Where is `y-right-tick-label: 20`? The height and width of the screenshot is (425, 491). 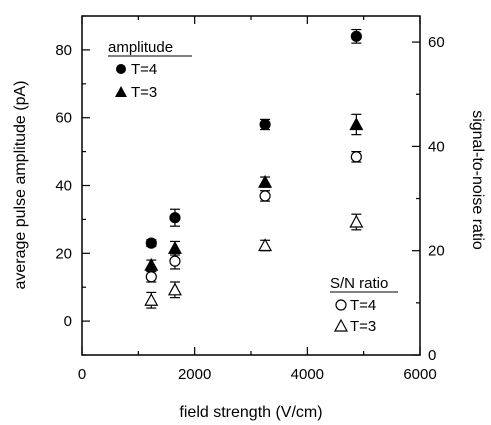
y-right-tick-label: 20 is located at coordinates (436, 251).